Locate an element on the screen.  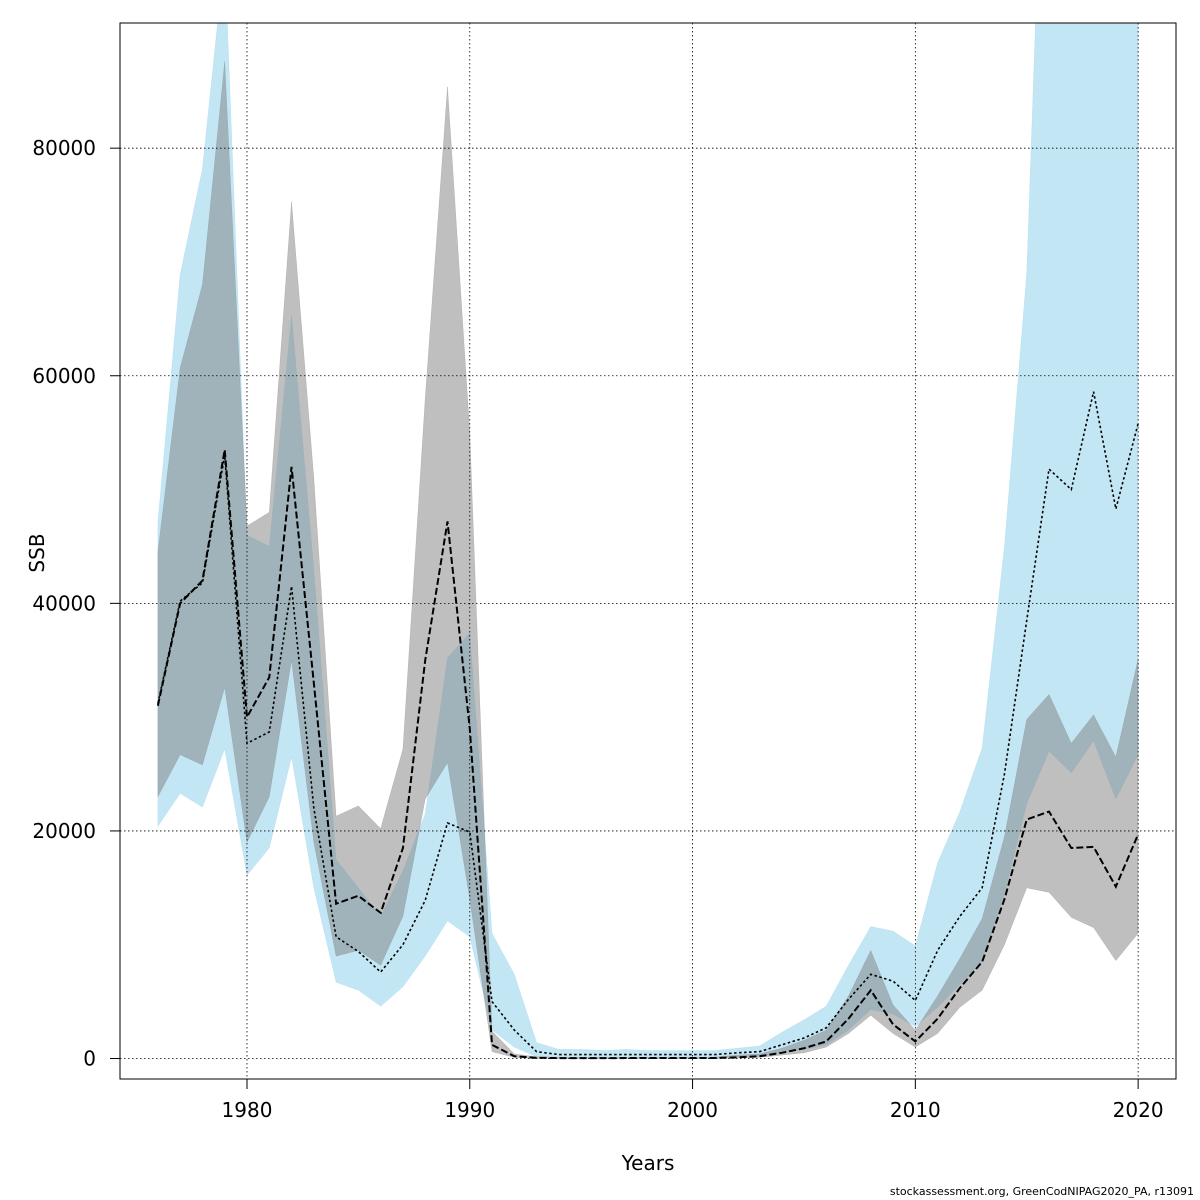
y-tick-label: 60000 is located at coordinates (64, 376).